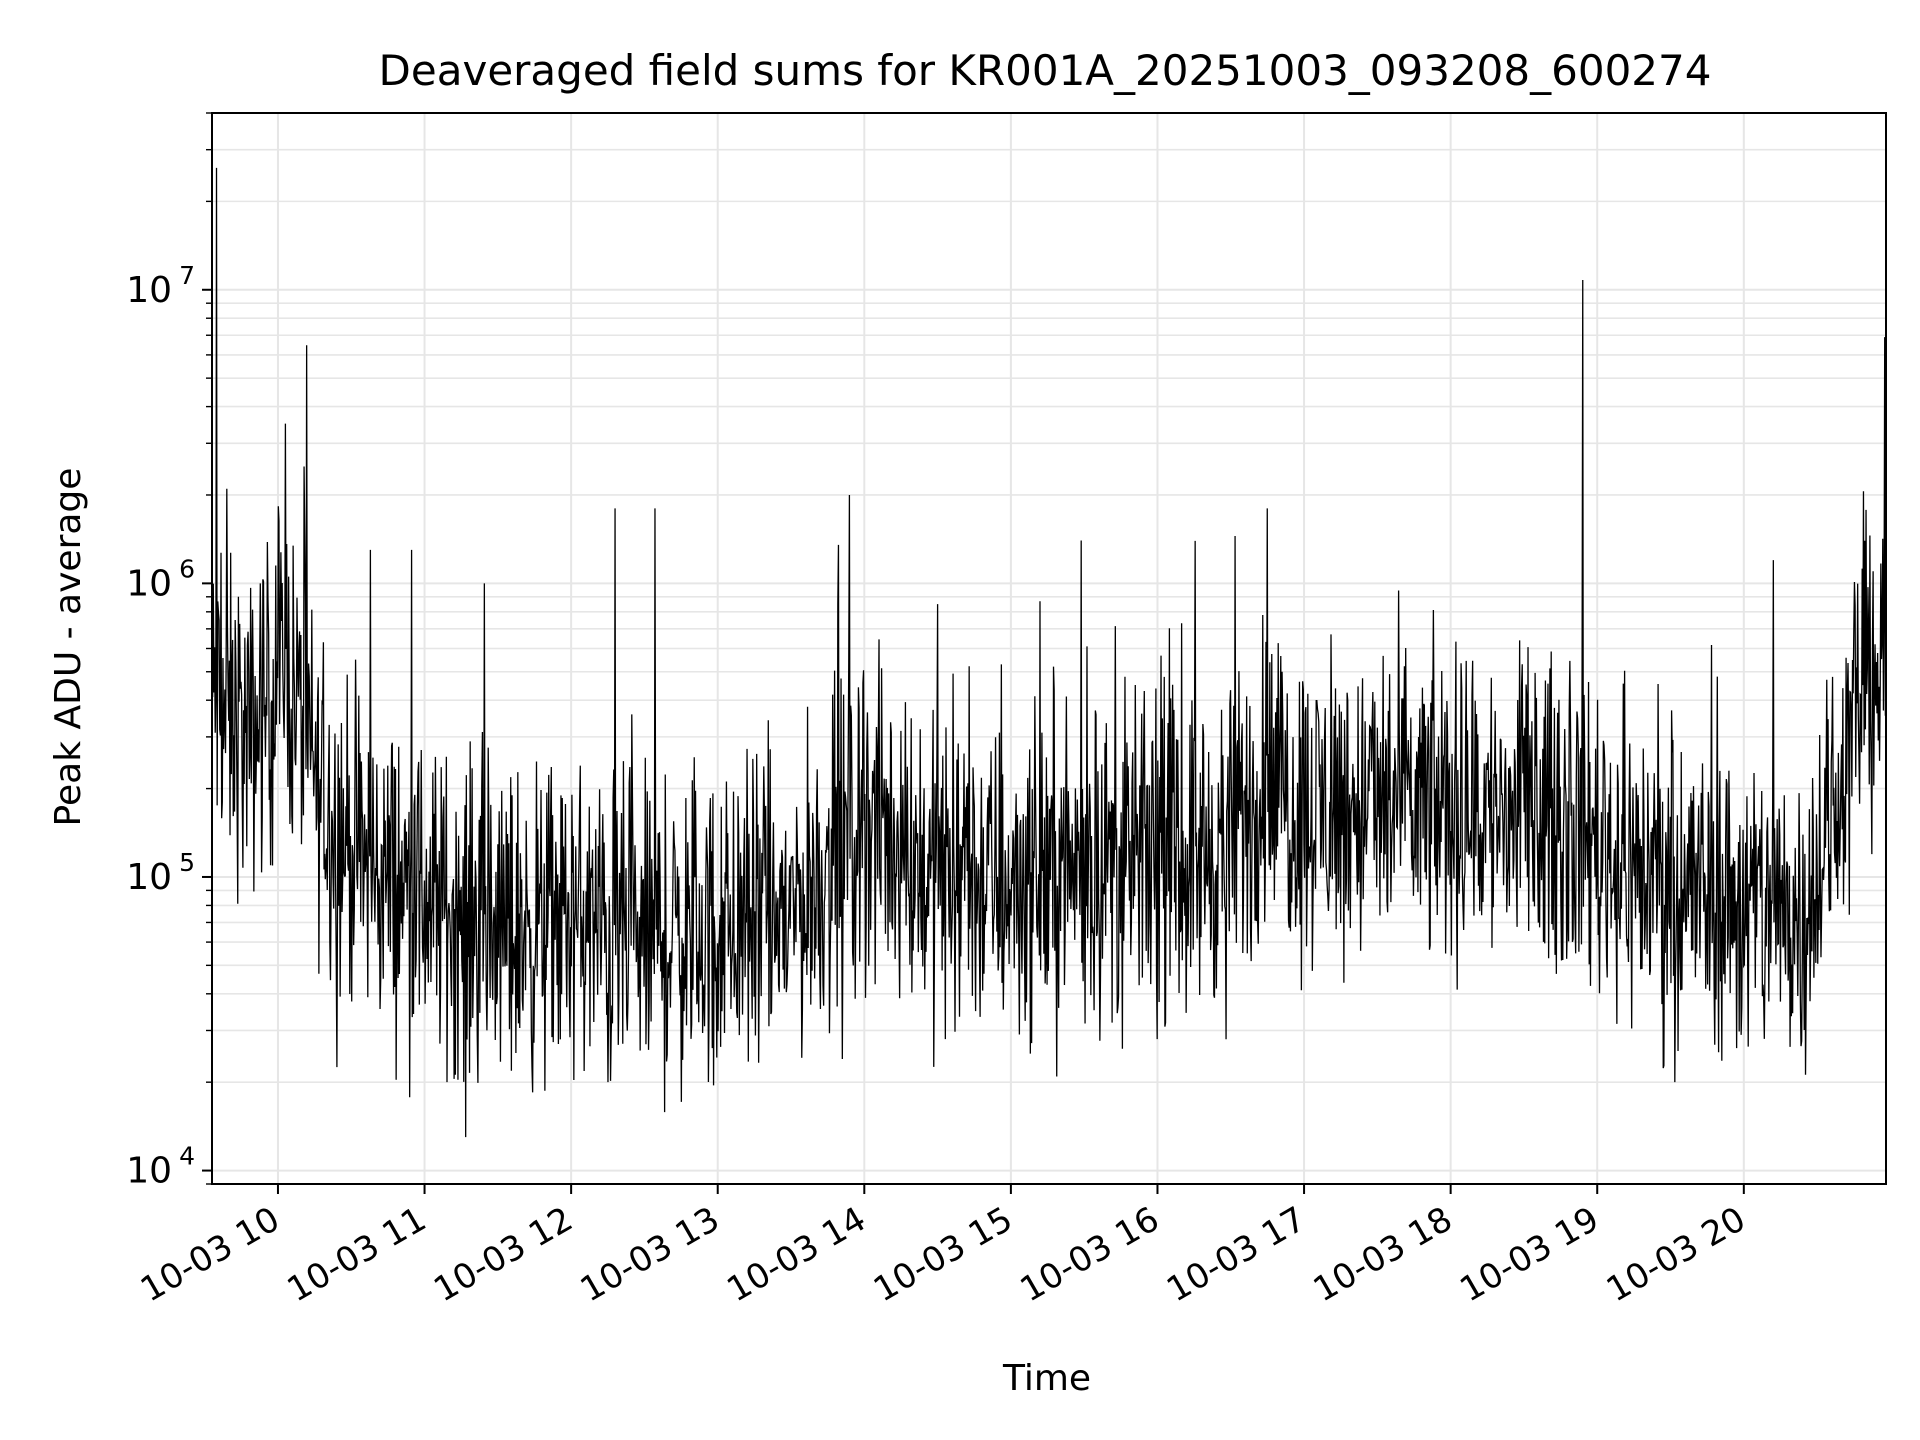 This screenshot has height=1440, width=1920. What do you see at coordinates (187, 568) in the screenshot?
I see `y-tick-label-exponent: 6` at bounding box center [187, 568].